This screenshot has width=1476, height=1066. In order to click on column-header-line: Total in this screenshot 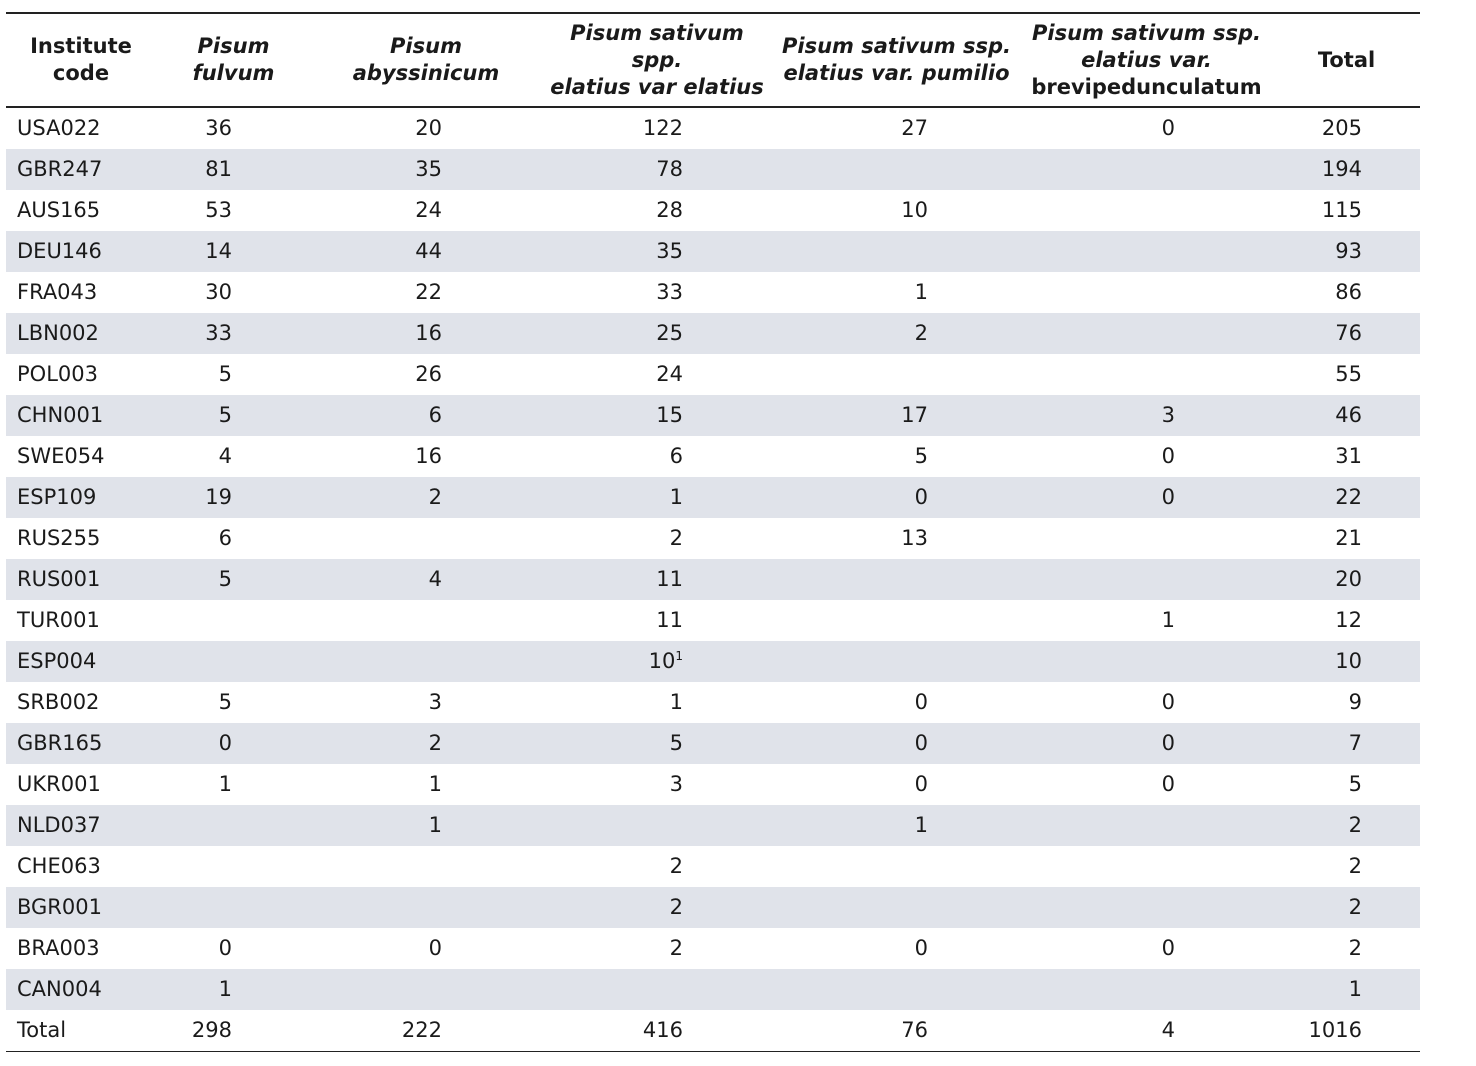, I will do `click(1346, 59)`.